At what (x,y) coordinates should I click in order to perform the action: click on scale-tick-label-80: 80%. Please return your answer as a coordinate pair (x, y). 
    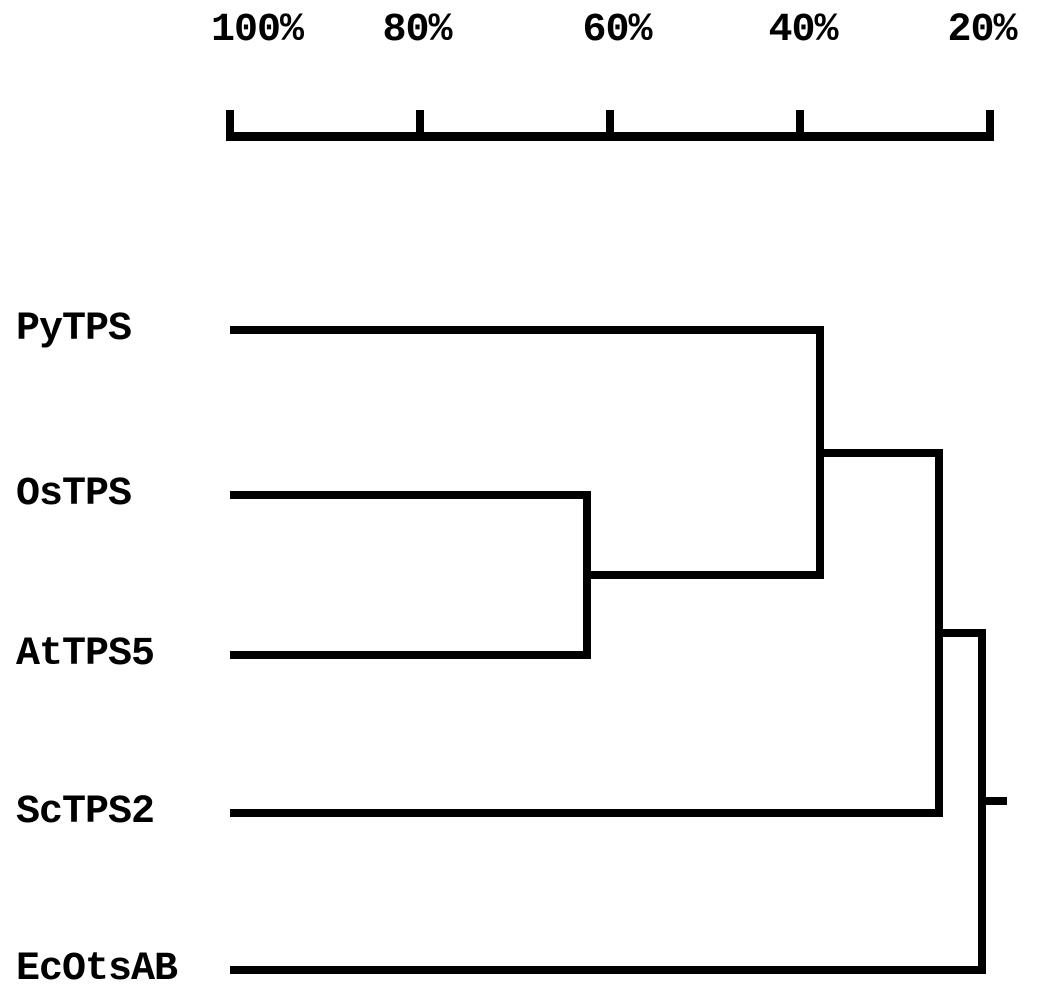
    Looking at the image, I should click on (417, 30).